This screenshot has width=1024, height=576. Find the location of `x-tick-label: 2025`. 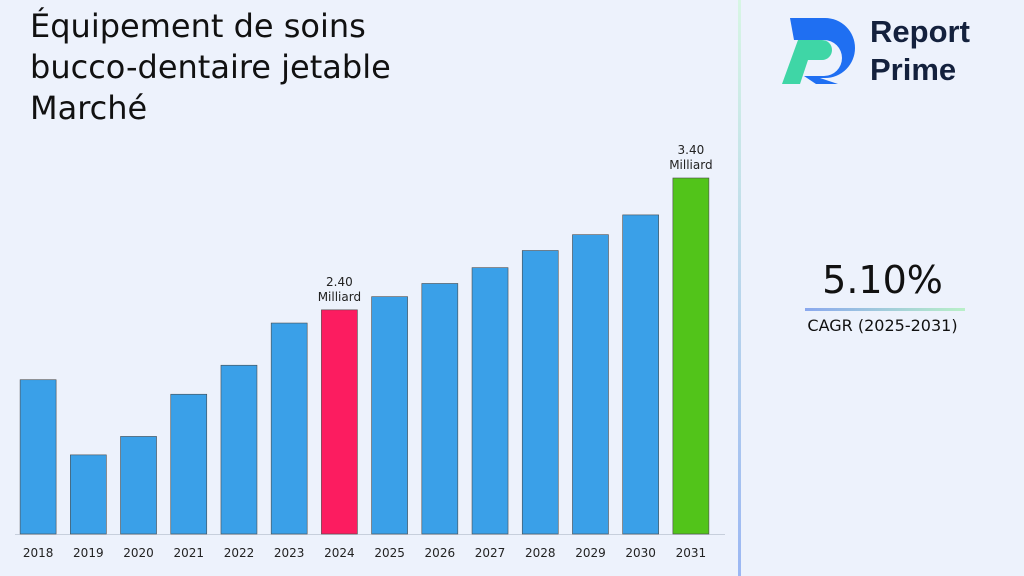

x-tick-label: 2025 is located at coordinates (389, 553).